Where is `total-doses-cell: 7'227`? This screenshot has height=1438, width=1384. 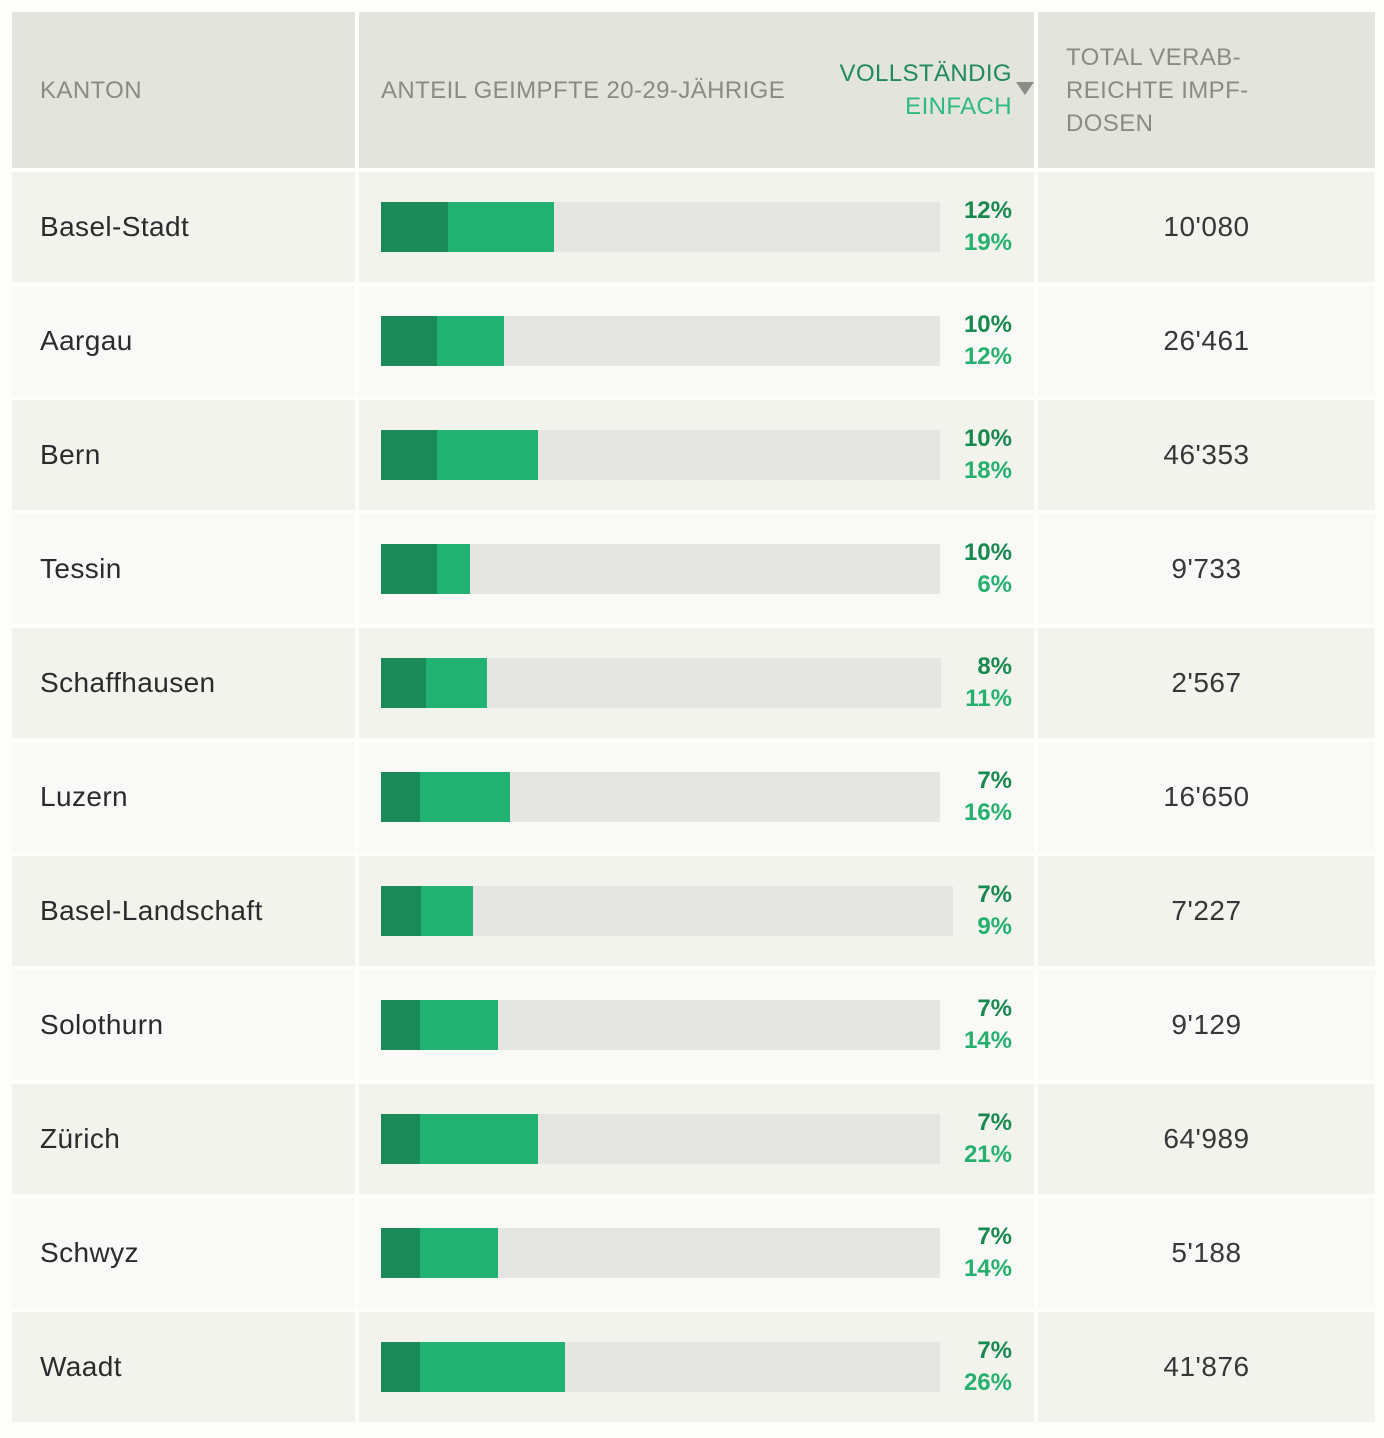 total-doses-cell: 7'227 is located at coordinates (1206, 911).